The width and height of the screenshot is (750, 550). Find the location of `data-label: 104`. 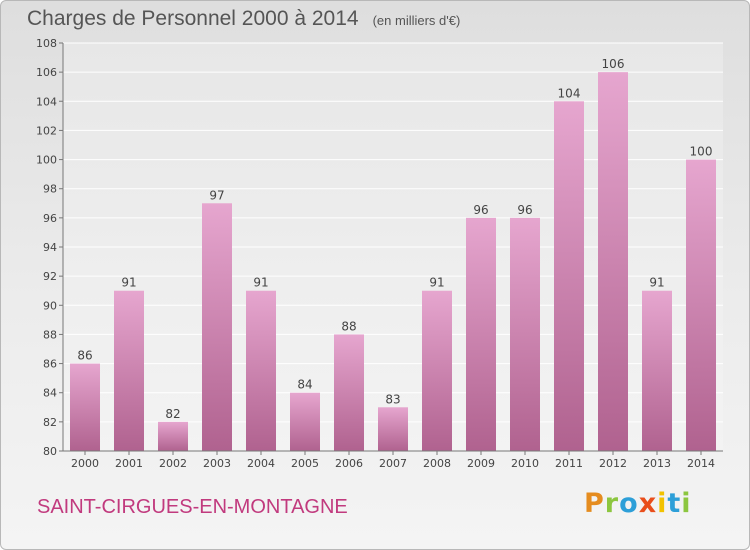

data-label: 104 is located at coordinates (569, 93).